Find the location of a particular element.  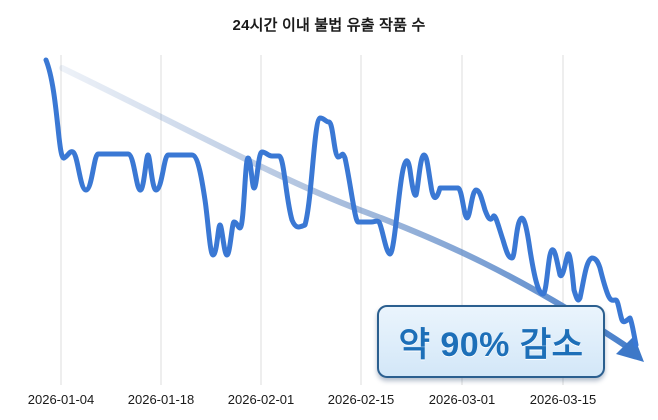

callout-text: 약 90% 감소 is located at coordinates (491, 345).